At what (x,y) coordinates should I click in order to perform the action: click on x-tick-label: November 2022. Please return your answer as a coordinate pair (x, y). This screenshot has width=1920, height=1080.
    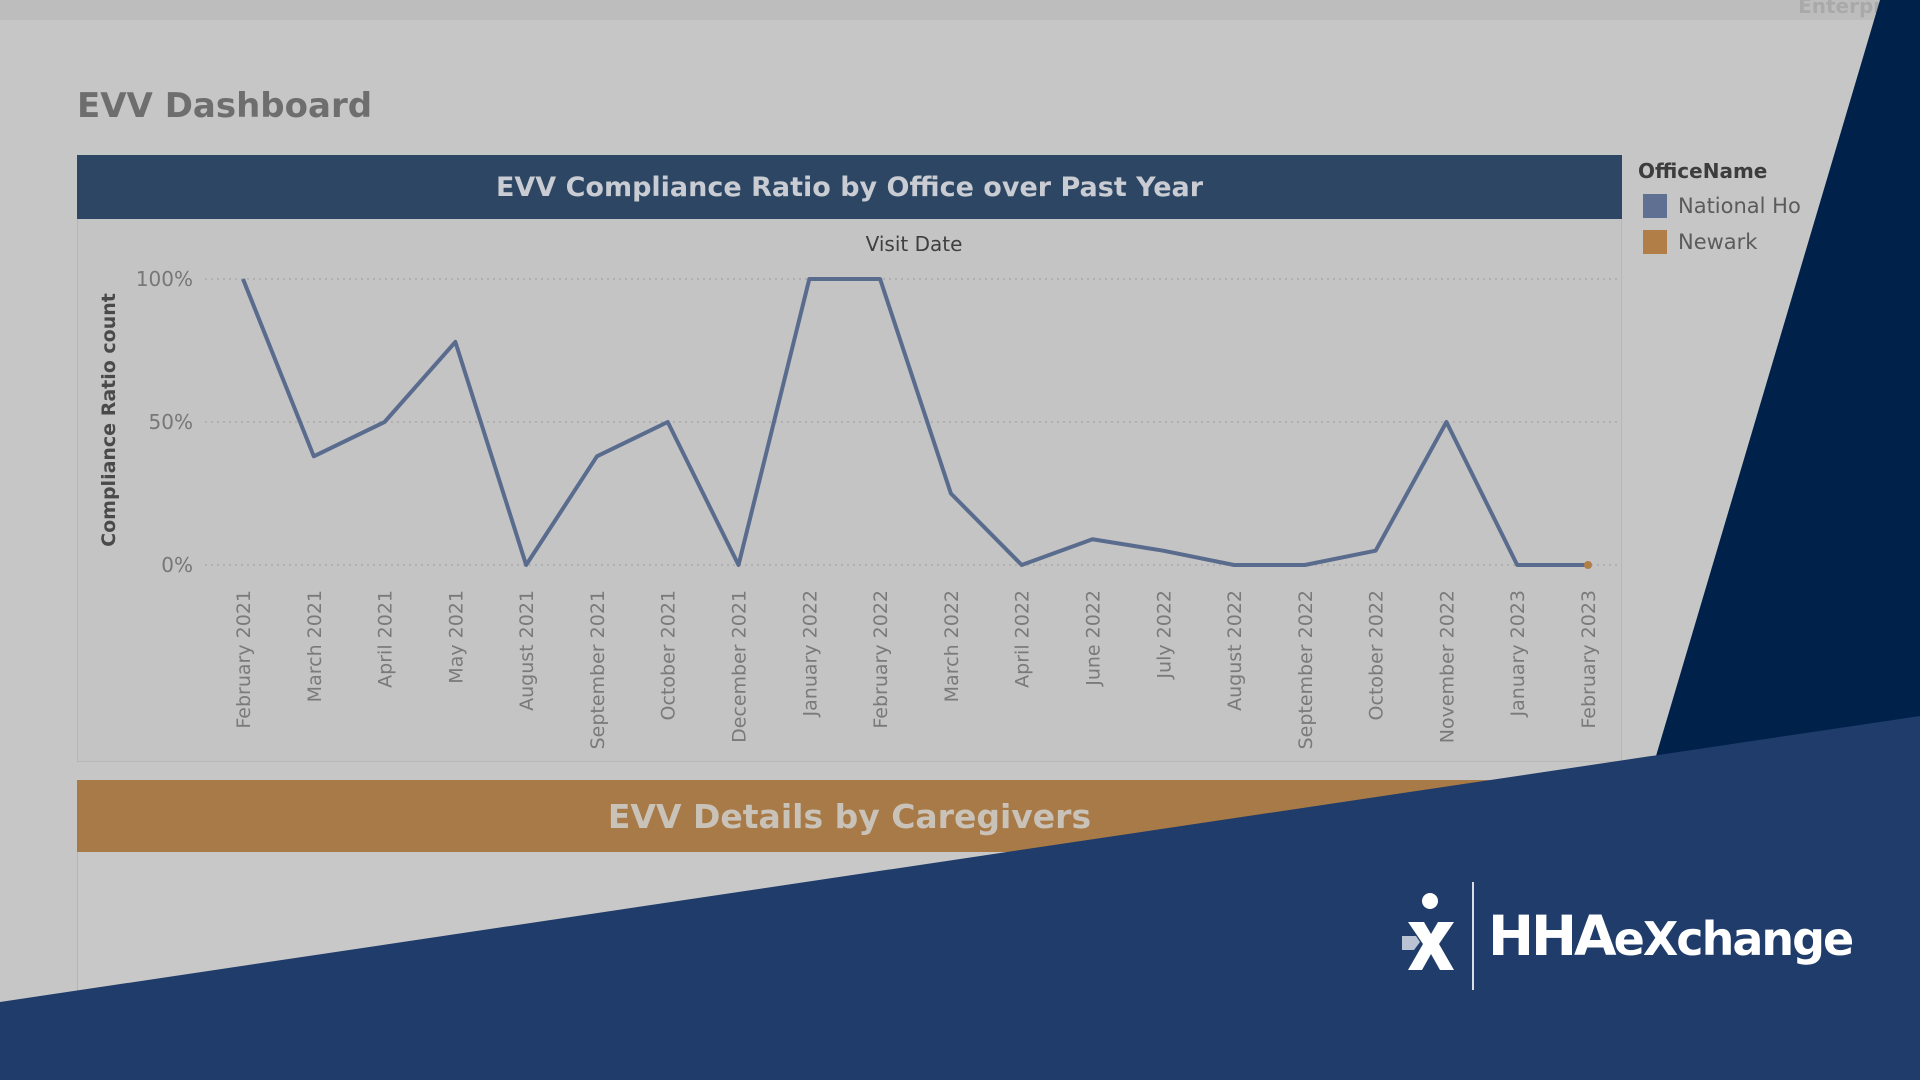
    Looking at the image, I should click on (1447, 666).